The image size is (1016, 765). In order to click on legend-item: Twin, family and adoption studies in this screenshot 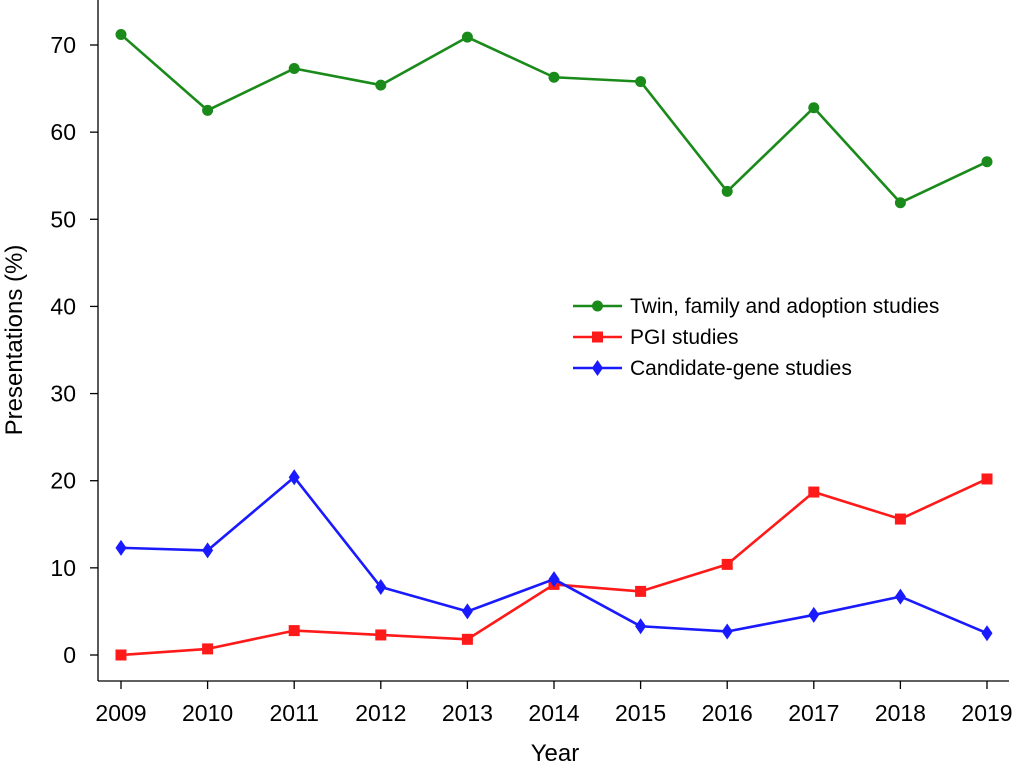, I will do `click(756, 306)`.